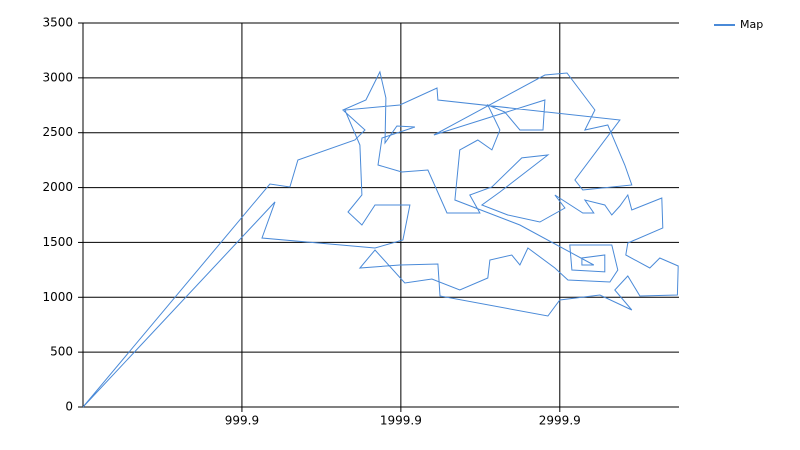 This screenshot has width=800, height=450. Describe the element at coordinates (57, 23) in the screenshot. I see `y-tick-label: 3500` at that location.